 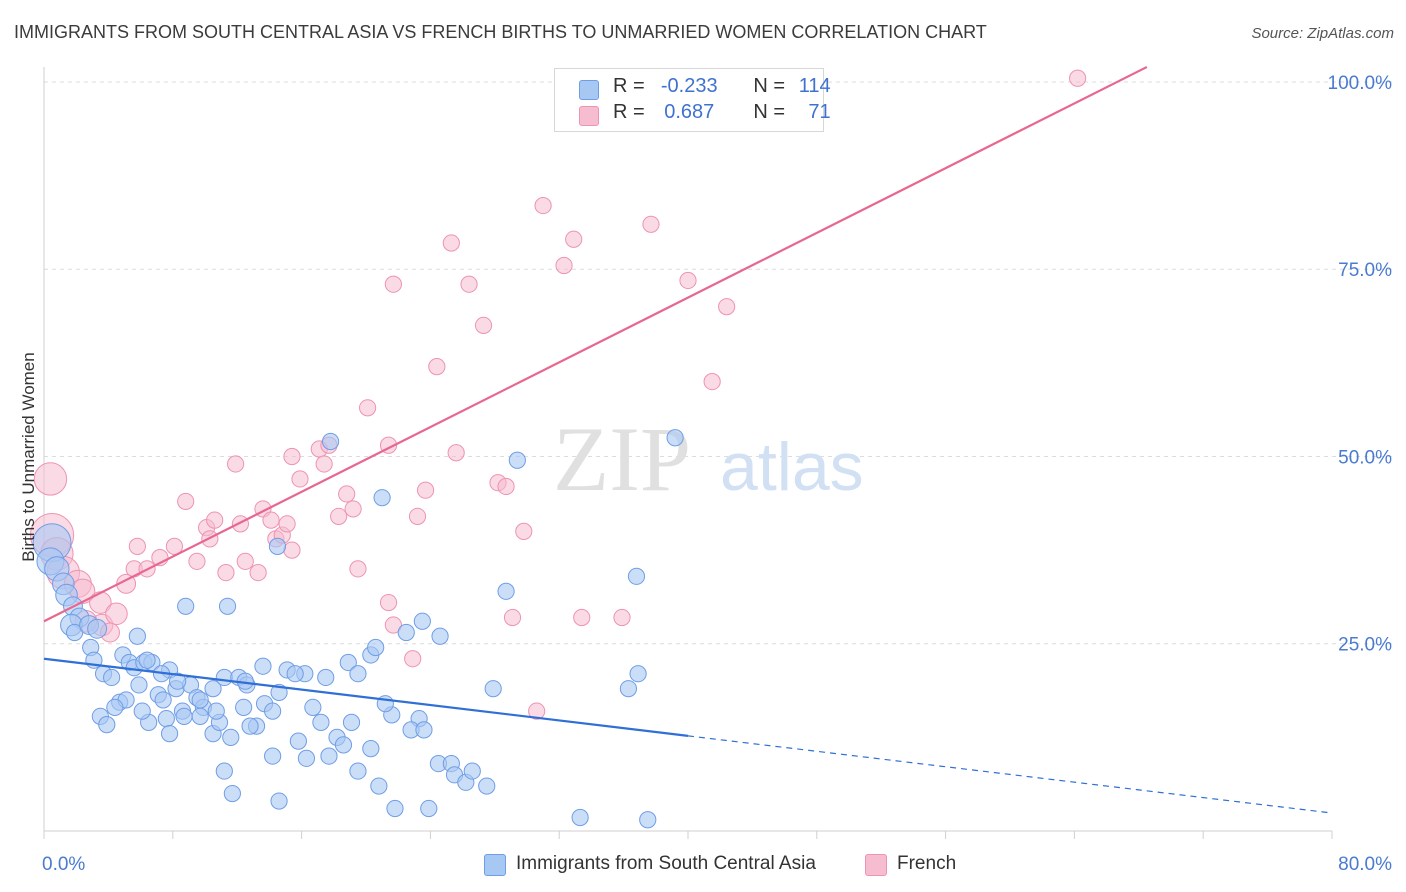 I want to click on source-credit: Source: ZipAtlas.com, so click(x=1322, y=33).